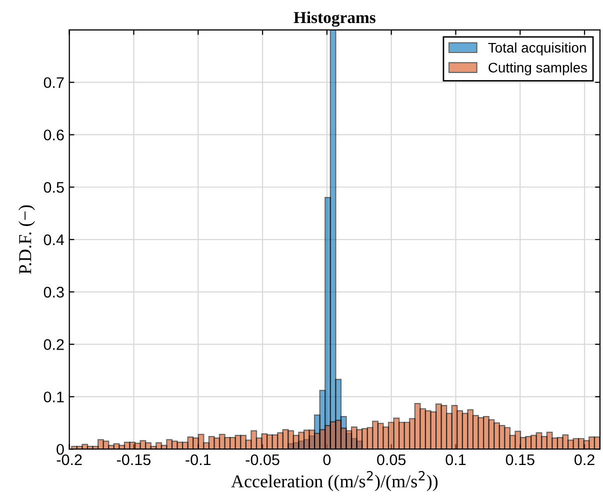 The width and height of the screenshot is (603, 499). I want to click on x-axis-title: Acceleration ((m/s$^{2}$)/(m/s$^{2}$)), so click(334, 481).